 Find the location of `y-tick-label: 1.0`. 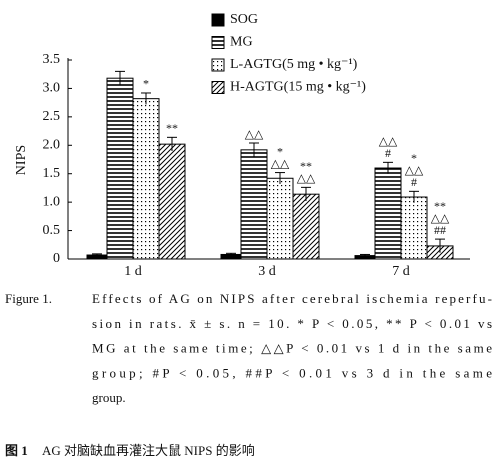

y-tick-label: 1.0 is located at coordinates (52, 201).